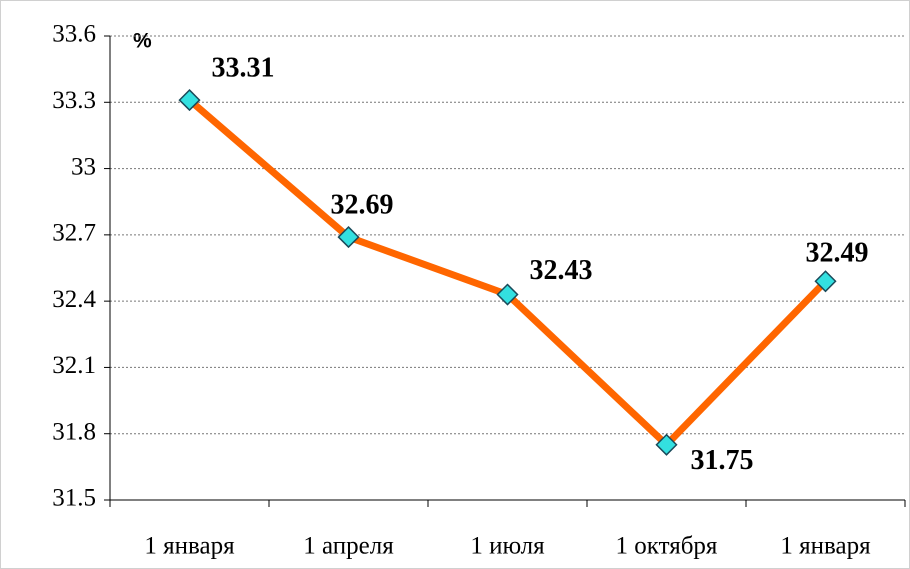 This screenshot has height=569, width=910. Describe the element at coordinates (74, 100) in the screenshot. I see `y-tick-label: 33.3` at that location.